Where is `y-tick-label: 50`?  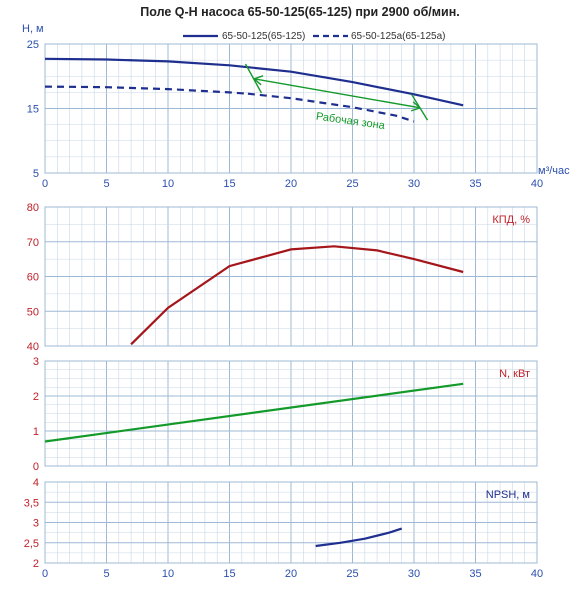 y-tick-label: 50 is located at coordinates (33, 312).